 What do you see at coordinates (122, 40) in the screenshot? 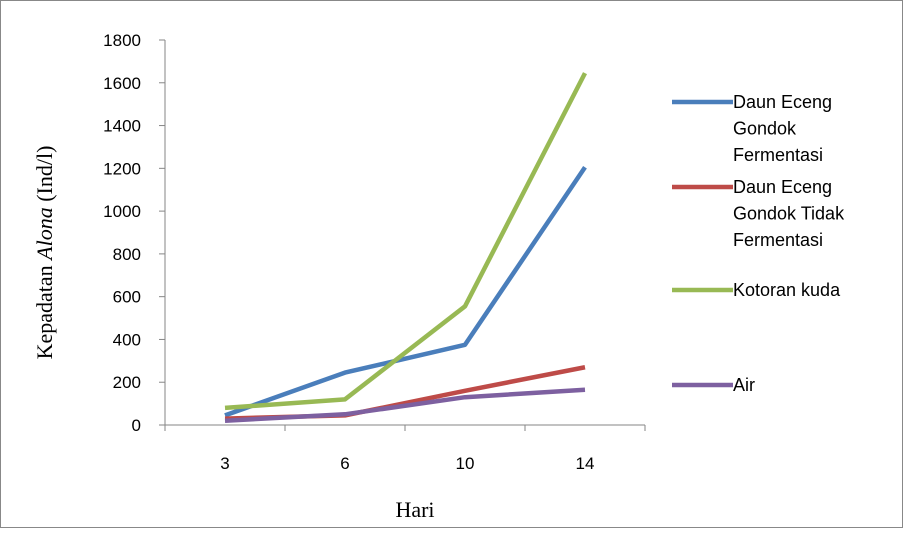
I see `y-tick-label: 1800` at bounding box center [122, 40].